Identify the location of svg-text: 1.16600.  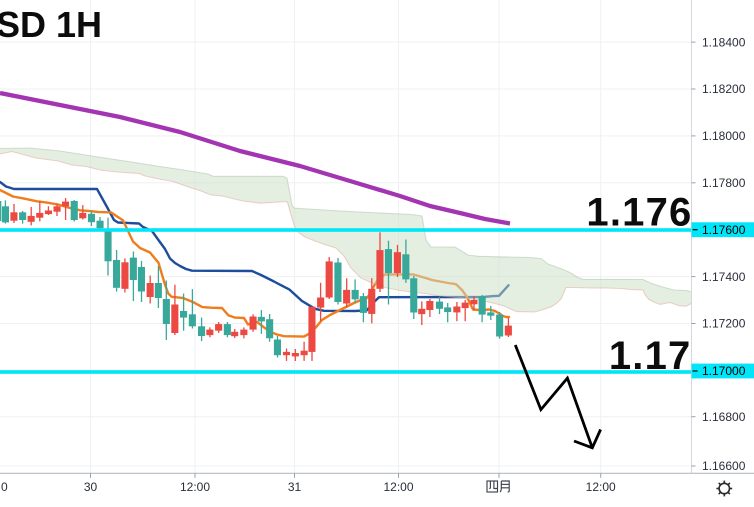
(724, 466).